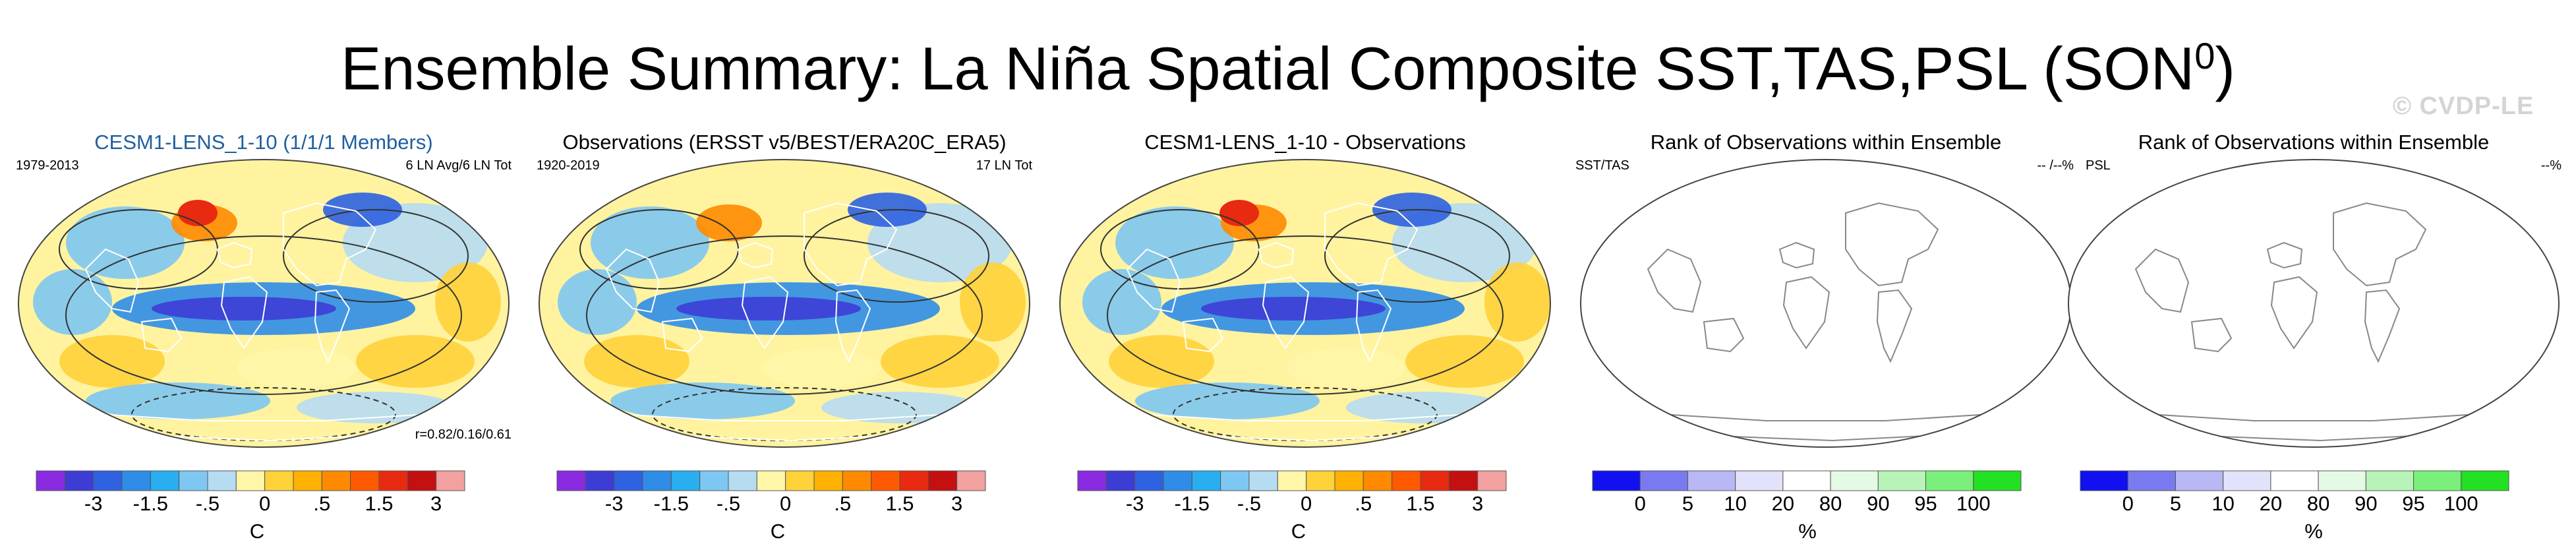  Describe the element at coordinates (1305, 303) in the screenshot. I see `difference-map` at that location.